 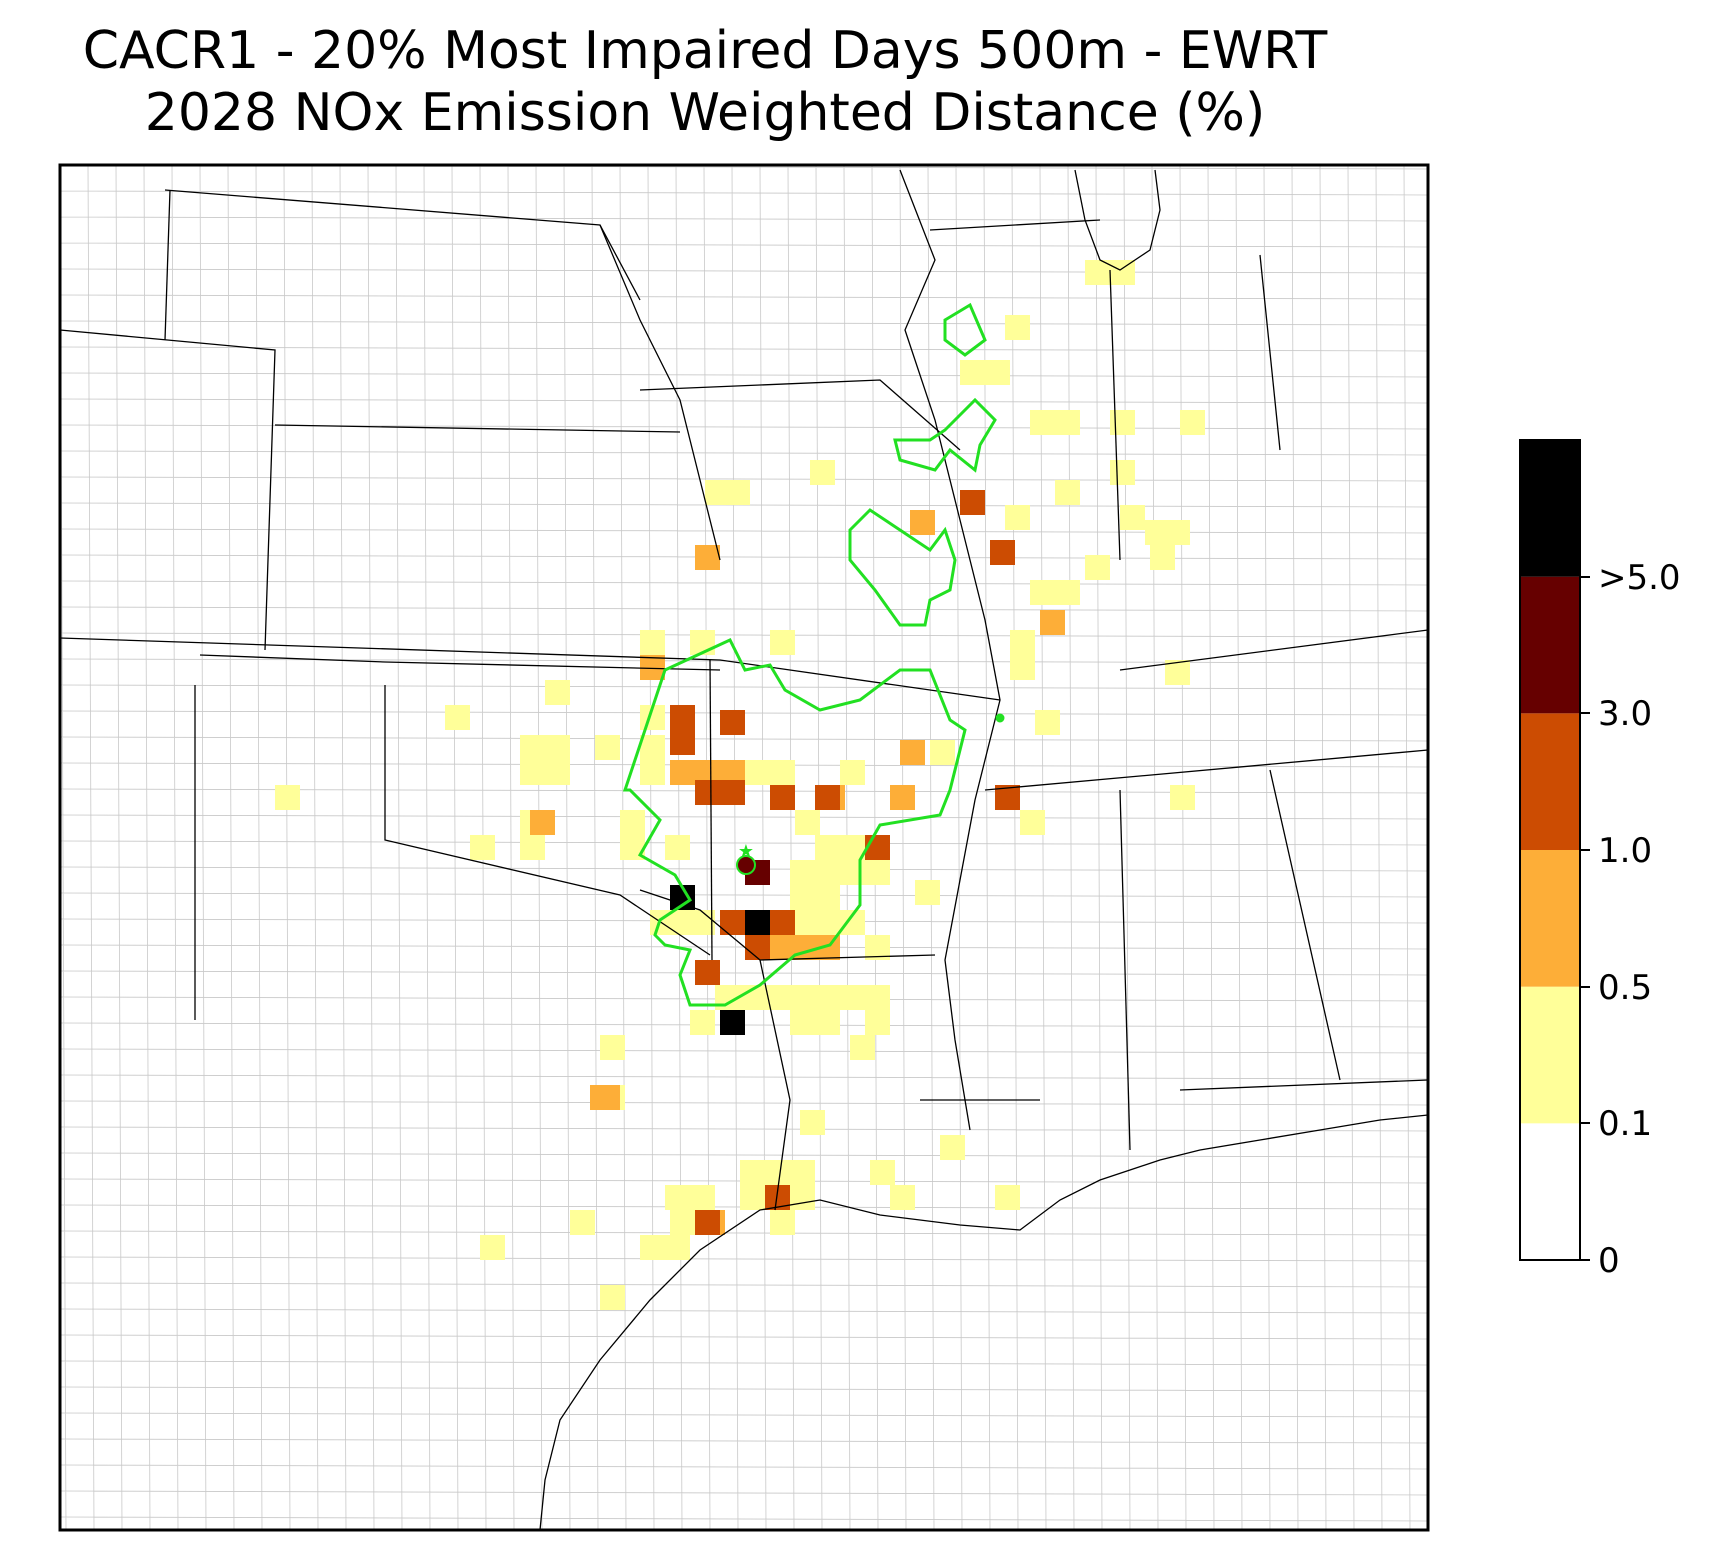 I want to click on state-line-ok-ar, so click(x=711, y=810).